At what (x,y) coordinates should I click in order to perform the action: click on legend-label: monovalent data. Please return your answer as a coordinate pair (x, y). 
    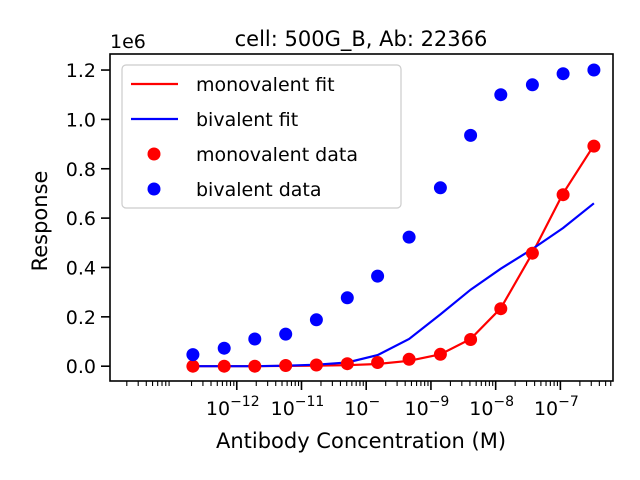
    Looking at the image, I should click on (277, 155).